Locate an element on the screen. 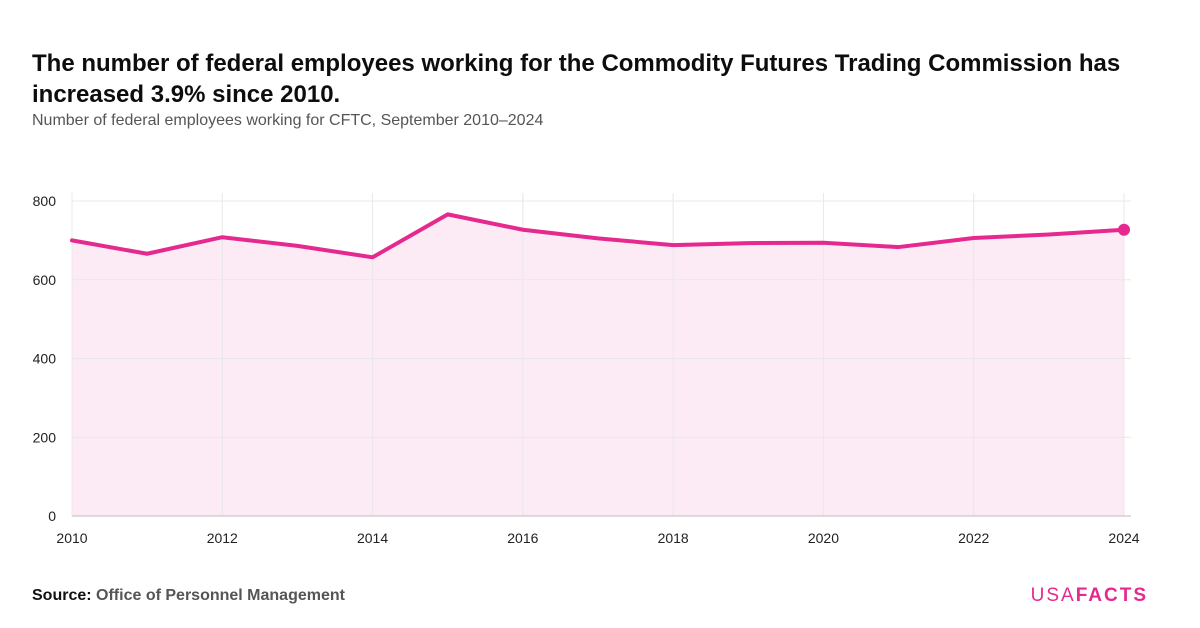 The width and height of the screenshot is (1200, 628). logo-bold-text: FACTS is located at coordinates (1111, 595).